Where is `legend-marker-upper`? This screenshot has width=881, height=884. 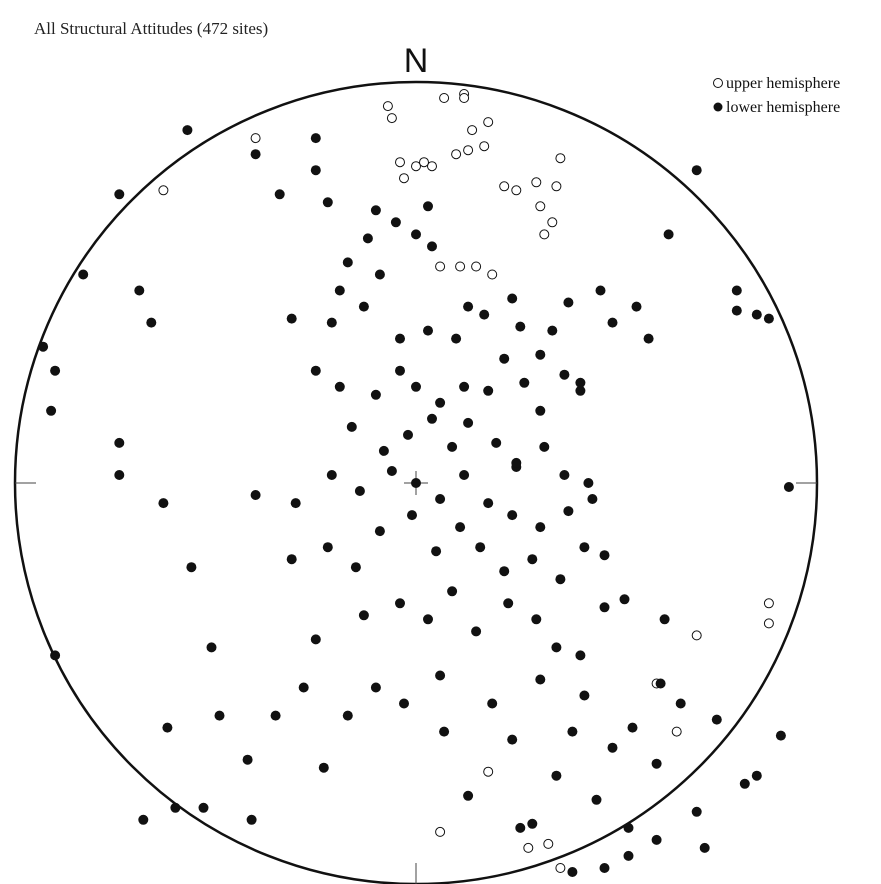
legend-marker-upper is located at coordinates (718, 83).